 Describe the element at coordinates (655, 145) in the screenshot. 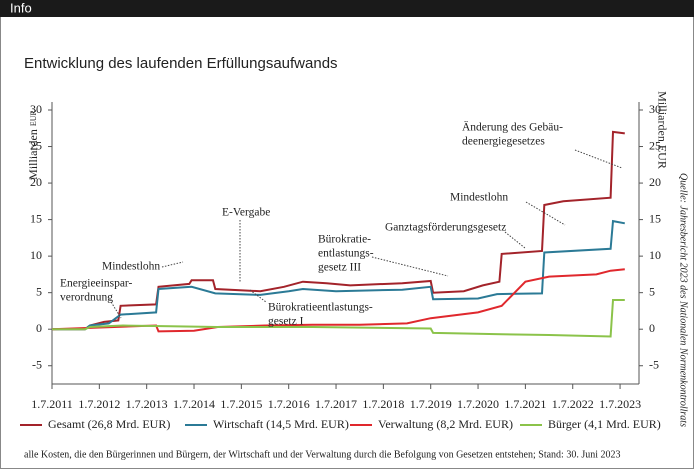

I see `y2-tick-label: 25` at that location.